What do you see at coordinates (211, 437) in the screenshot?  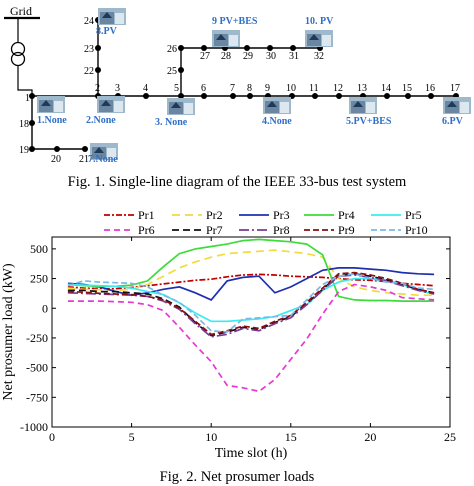 I see `x-tick-label: 10` at bounding box center [211, 437].